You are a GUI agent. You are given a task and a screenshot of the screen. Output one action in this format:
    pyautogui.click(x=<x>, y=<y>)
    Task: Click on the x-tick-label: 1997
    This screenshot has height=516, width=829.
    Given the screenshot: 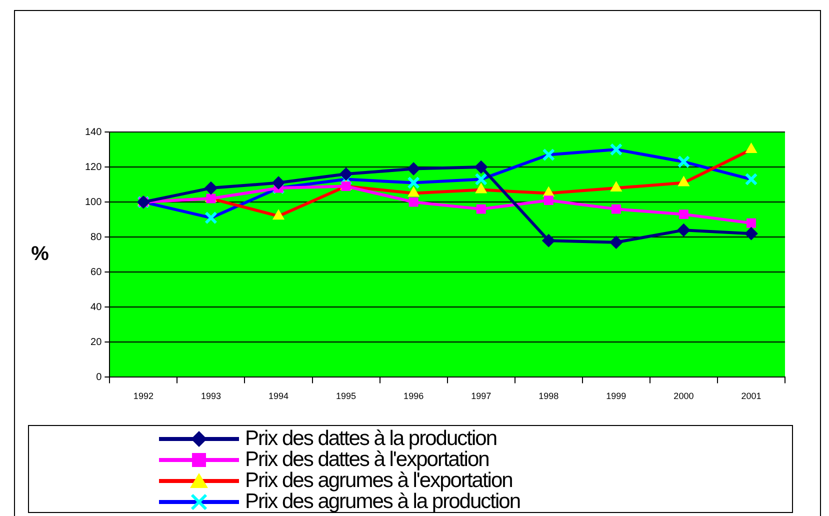 What is the action you would take?
    pyautogui.click(x=481, y=396)
    